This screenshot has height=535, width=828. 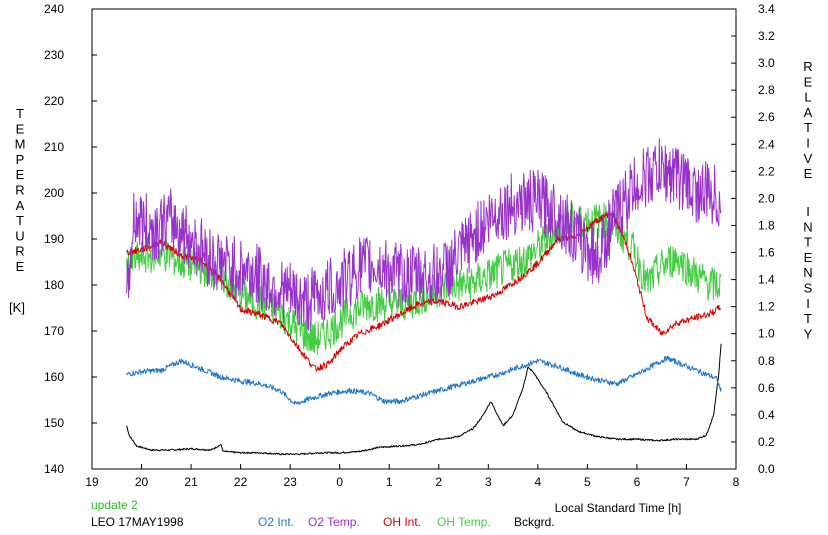 What do you see at coordinates (402, 522) in the screenshot?
I see `legend-oh-int: OH Int.` at bounding box center [402, 522].